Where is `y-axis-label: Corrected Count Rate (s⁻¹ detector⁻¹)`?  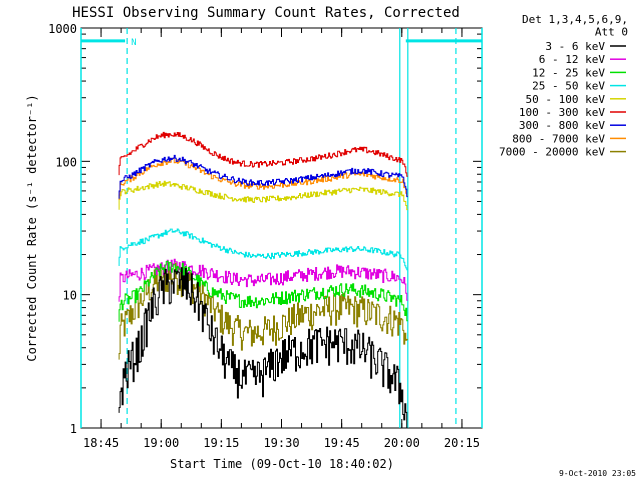
y-axis-label: Corrected Count Rate (s⁻¹ detector⁻¹) is located at coordinates (32, 227).